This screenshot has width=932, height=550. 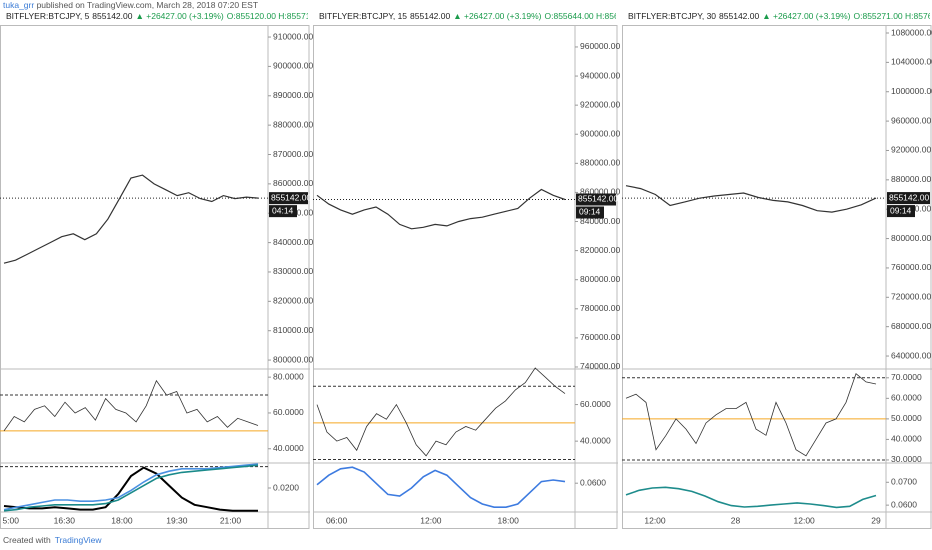 What do you see at coordinates (293, 330) in the screenshot?
I see `y-tick-label: 810000.00` at bounding box center [293, 330].